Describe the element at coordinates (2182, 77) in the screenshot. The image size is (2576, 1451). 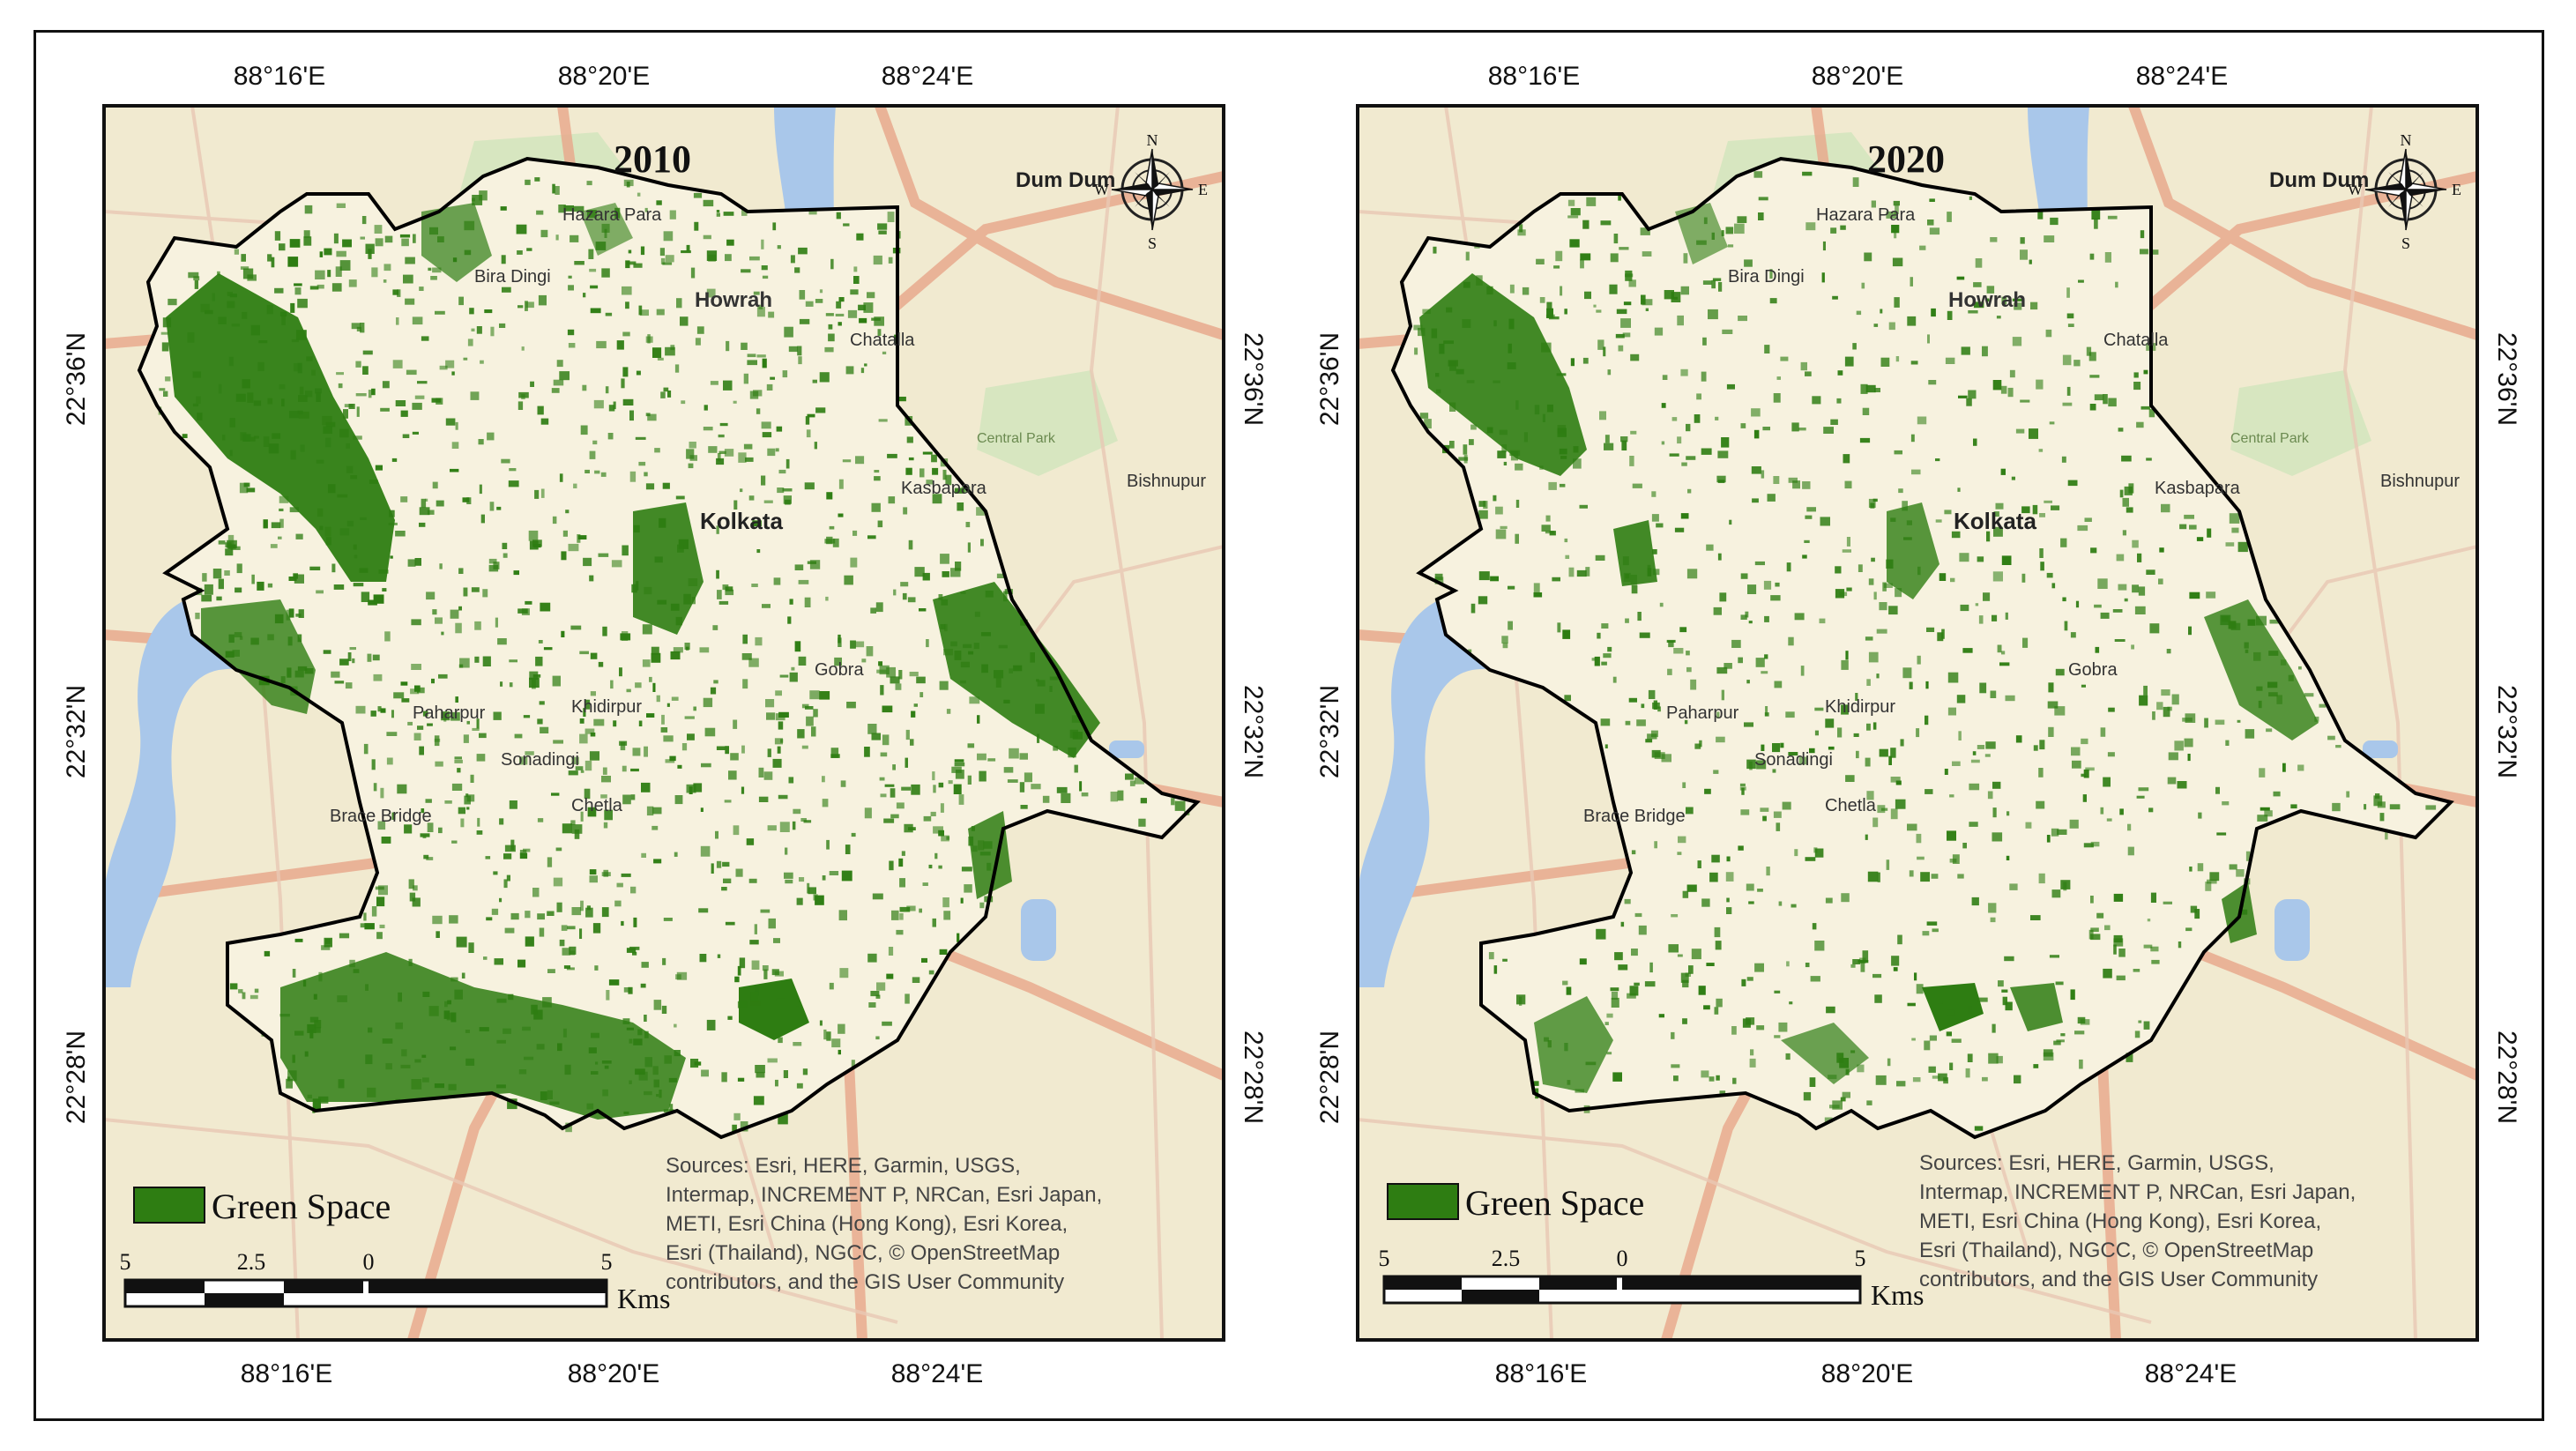
I see `x-tick-top: 88°24'E` at that location.